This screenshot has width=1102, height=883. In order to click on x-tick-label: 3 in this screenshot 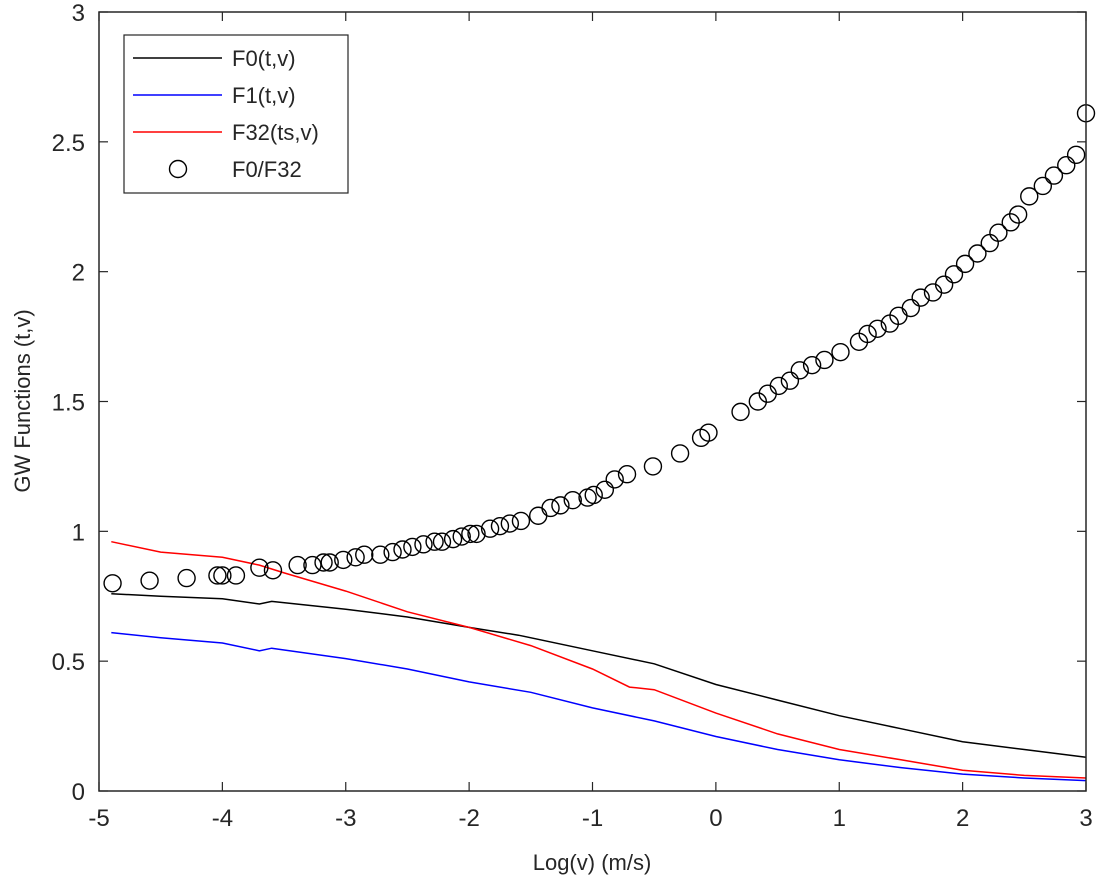, I will do `click(1085, 818)`.